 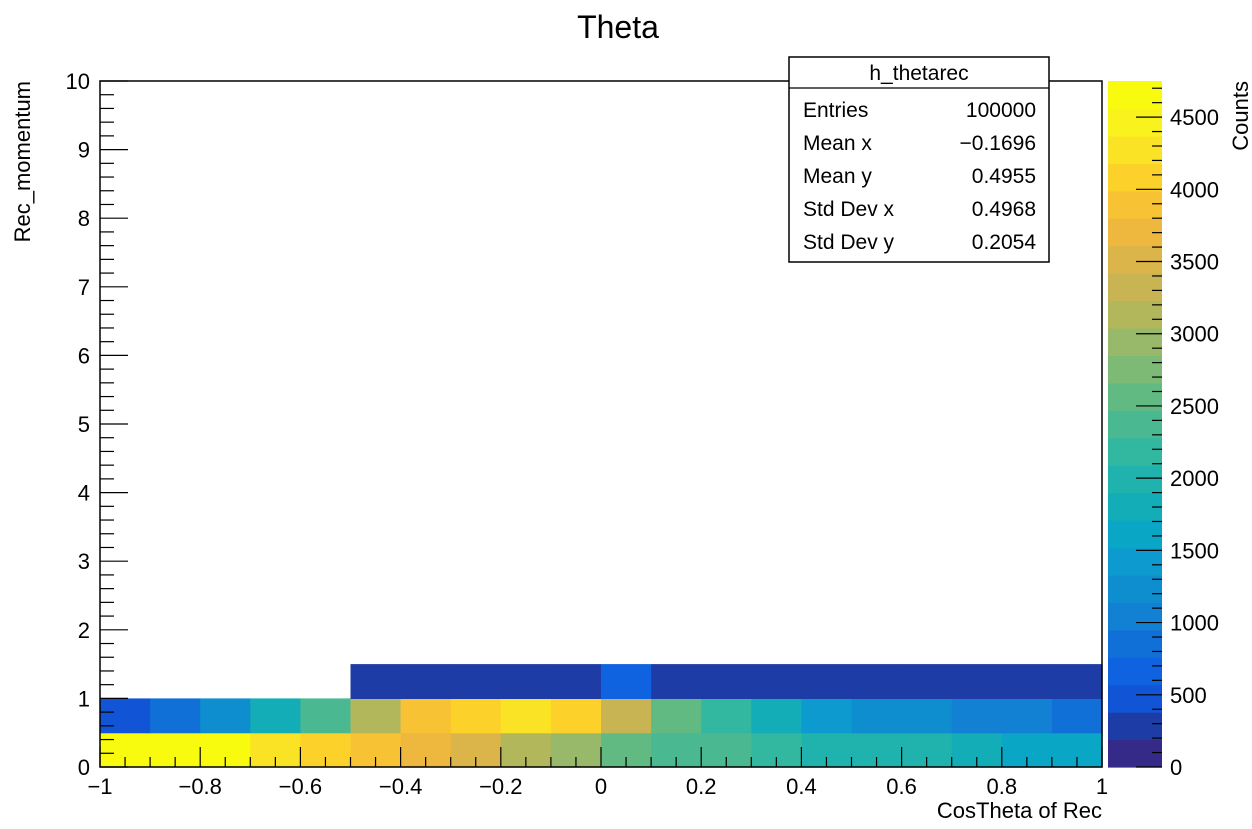 What do you see at coordinates (1194, 189) in the screenshot?
I see `z-tick-label: 4000` at bounding box center [1194, 189].